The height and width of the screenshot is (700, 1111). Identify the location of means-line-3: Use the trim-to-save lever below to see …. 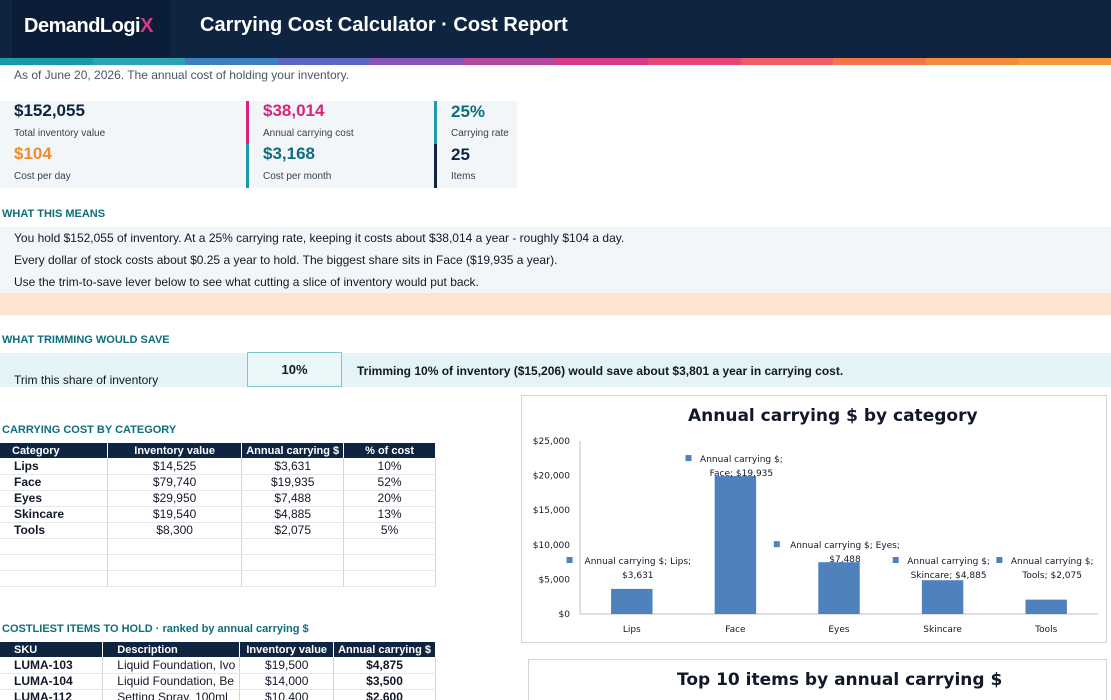
(555, 282).